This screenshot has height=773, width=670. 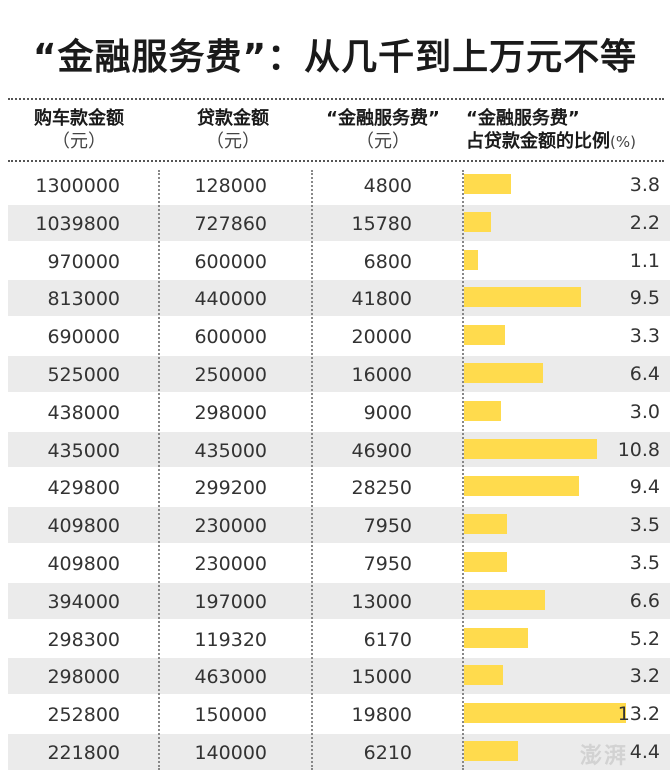 I want to click on fee-cell: 6210, so click(x=387, y=752).